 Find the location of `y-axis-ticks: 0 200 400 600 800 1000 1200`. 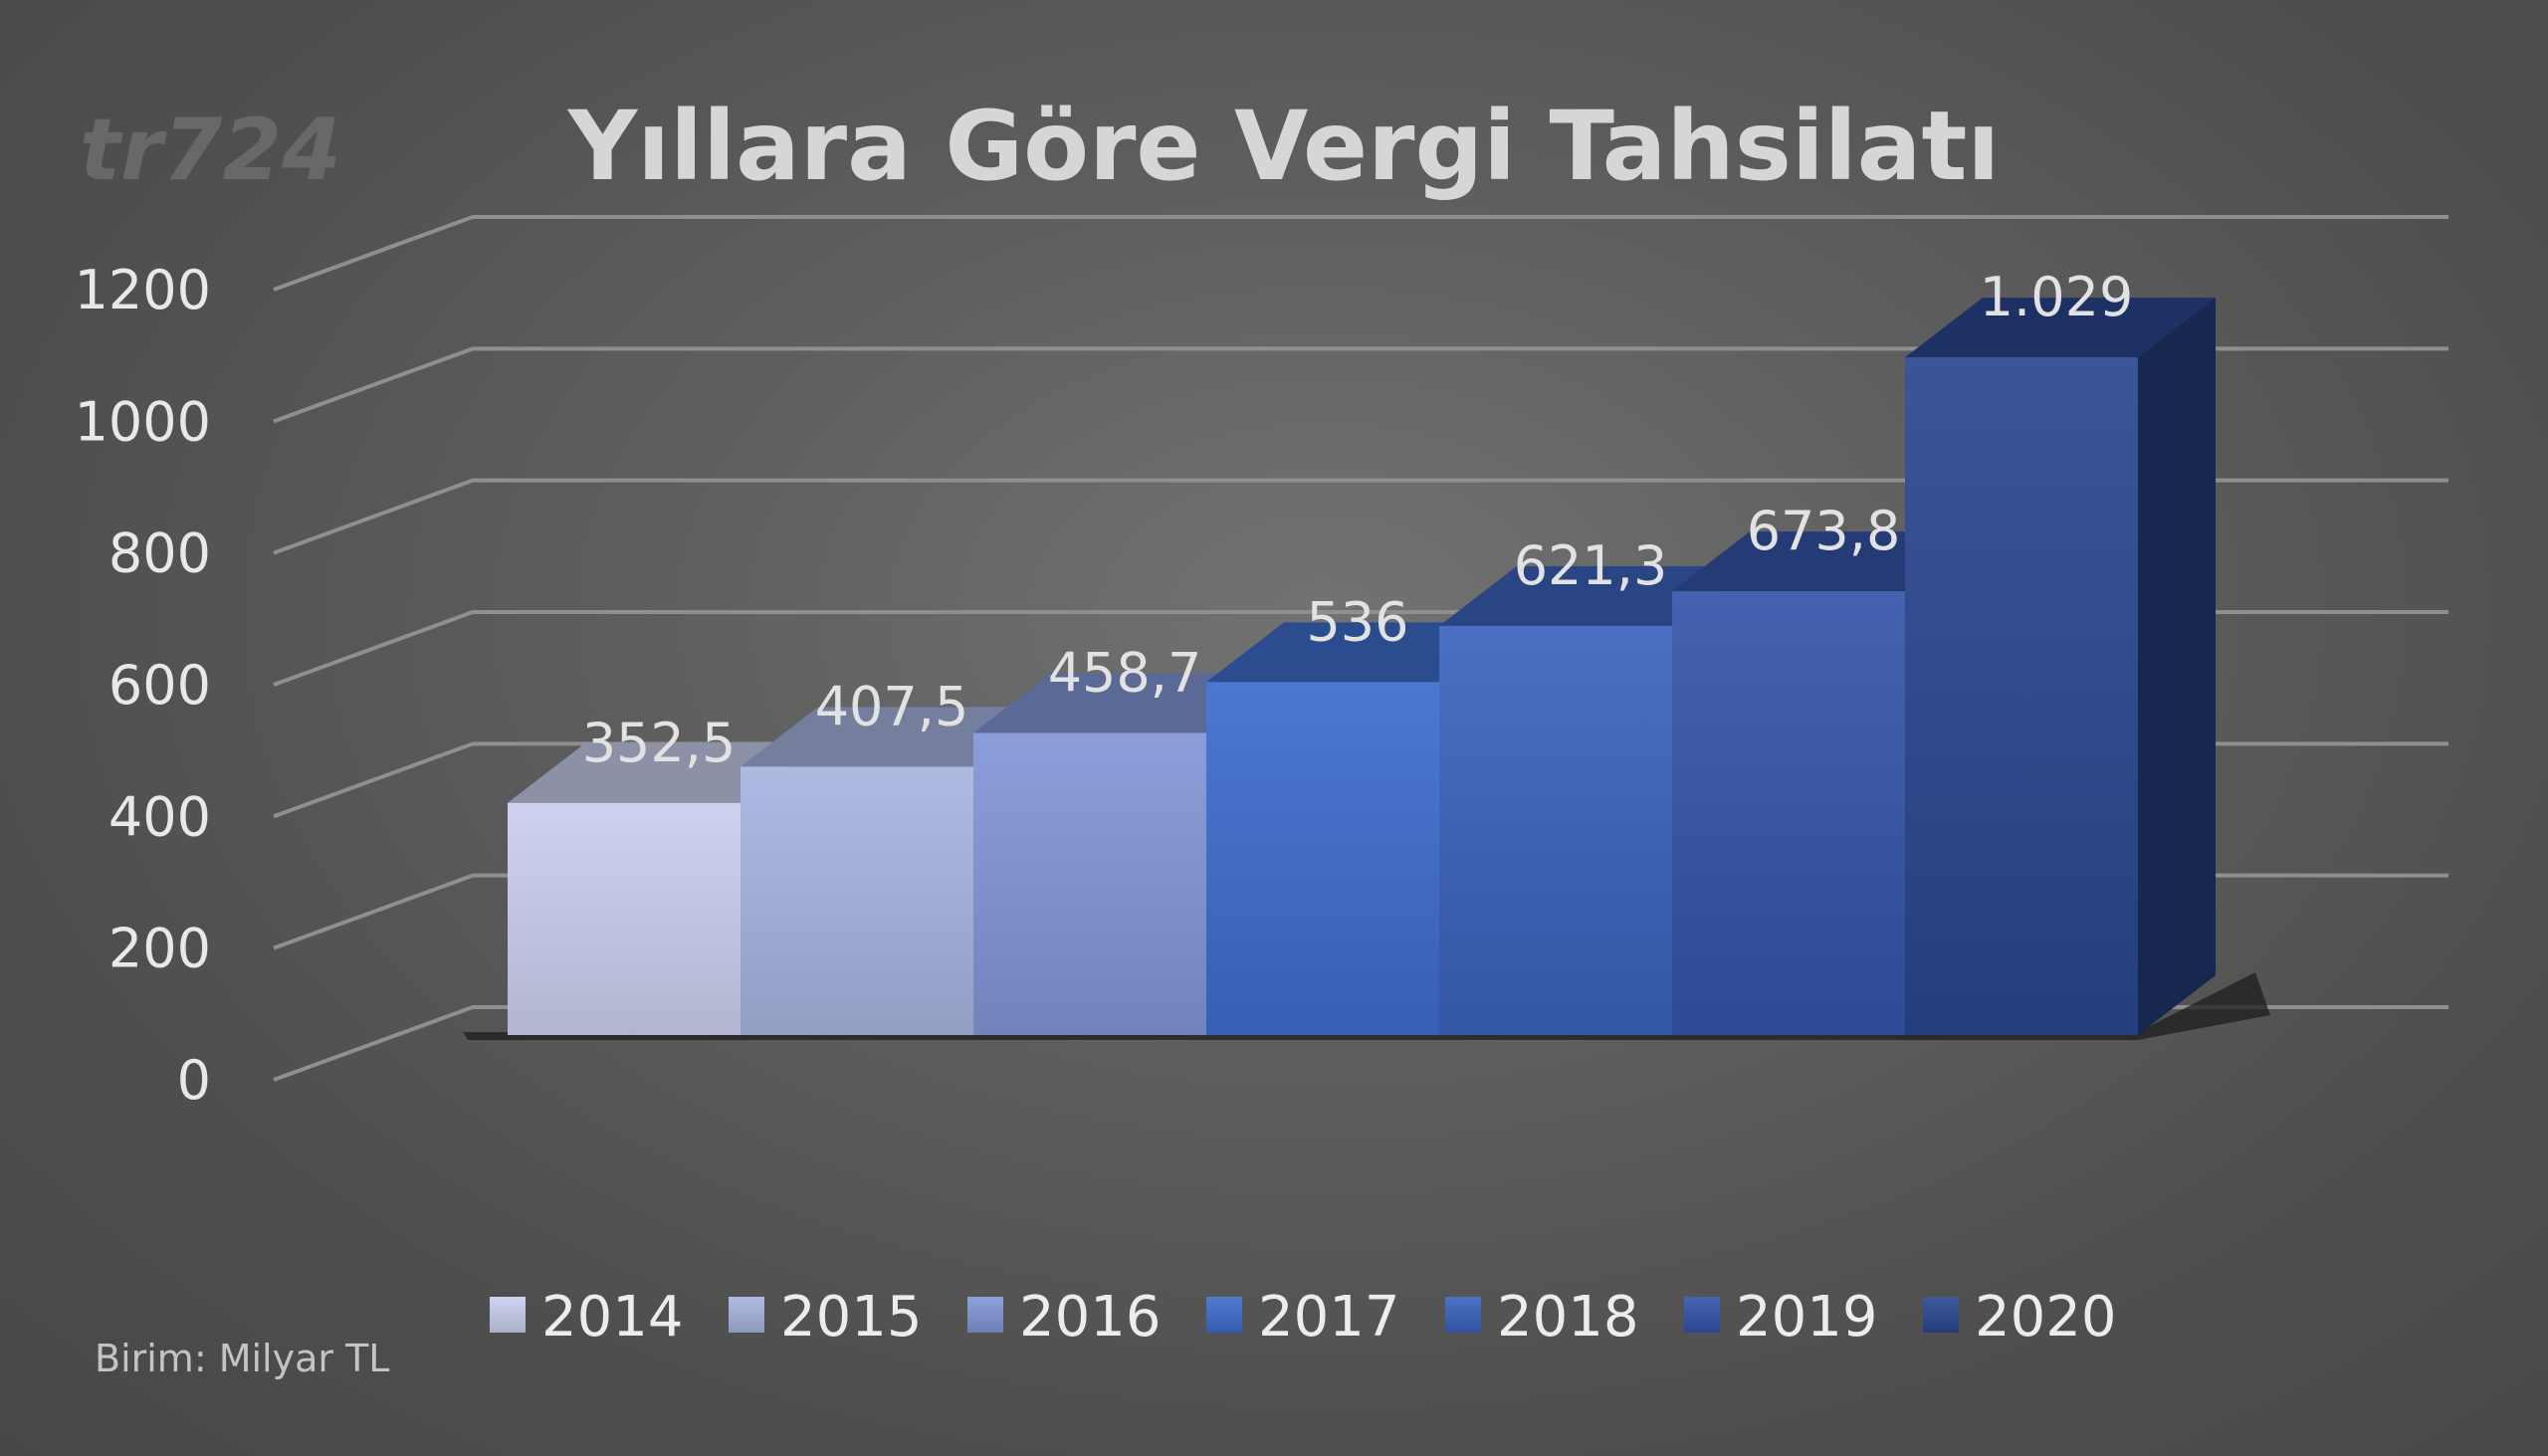

y-axis-ticks: 0 200 400 600 800 1000 1200 is located at coordinates (143, 685).